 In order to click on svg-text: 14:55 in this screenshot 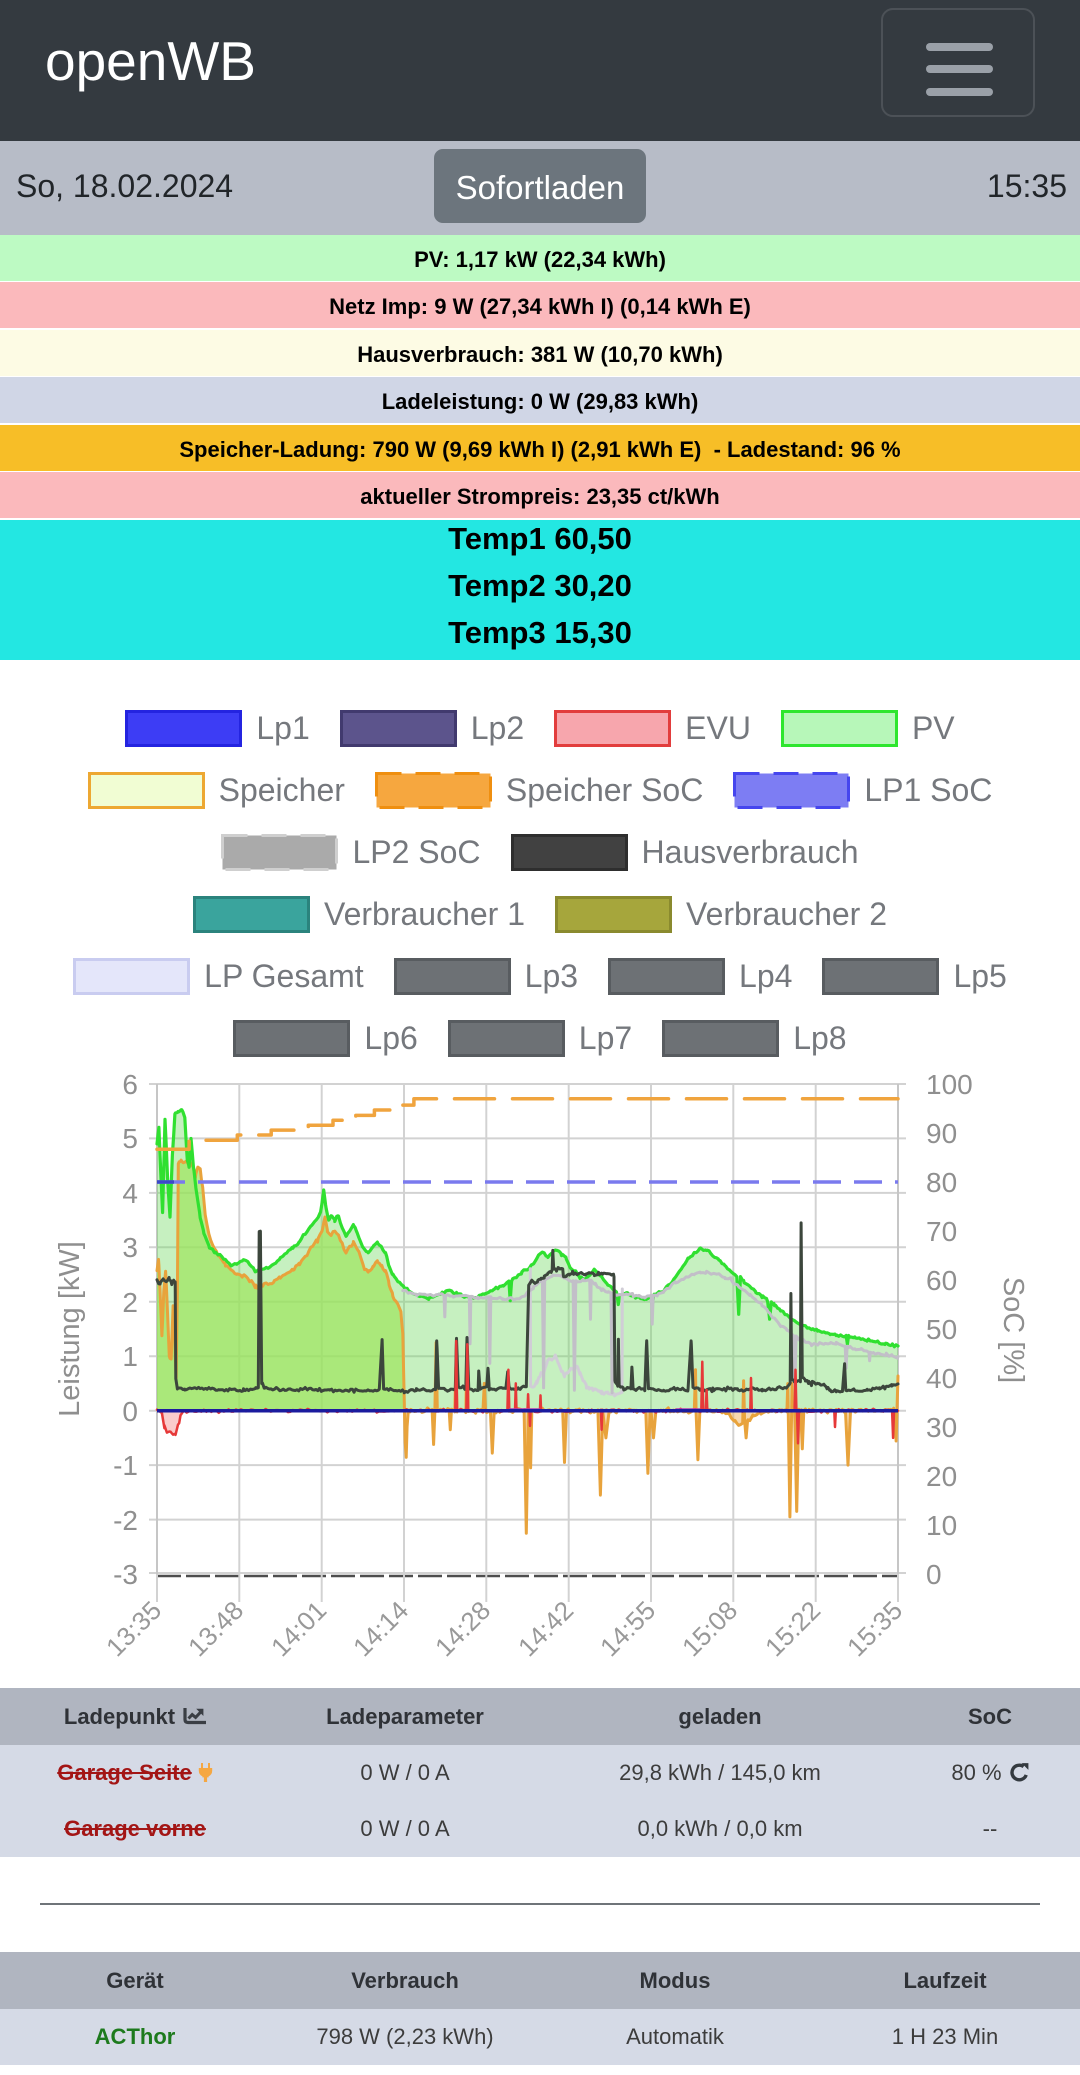, I will do `click(627, 1628)`.